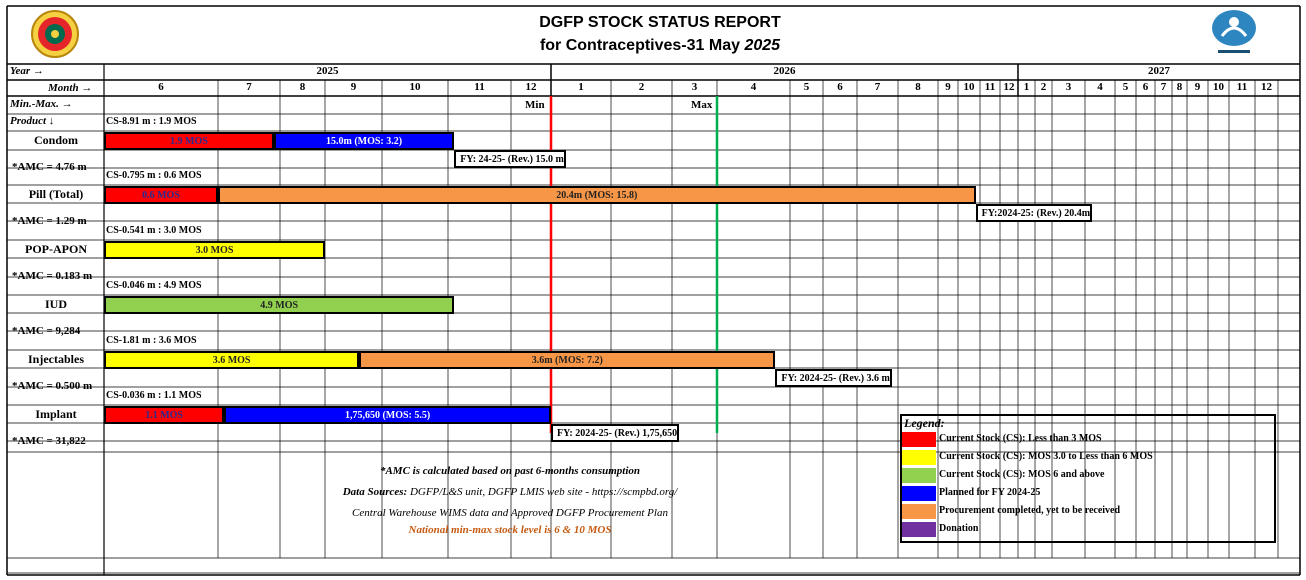  What do you see at coordinates (164, 415) in the screenshot?
I see `stock-bar: 1.1 MOS` at bounding box center [164, 415].